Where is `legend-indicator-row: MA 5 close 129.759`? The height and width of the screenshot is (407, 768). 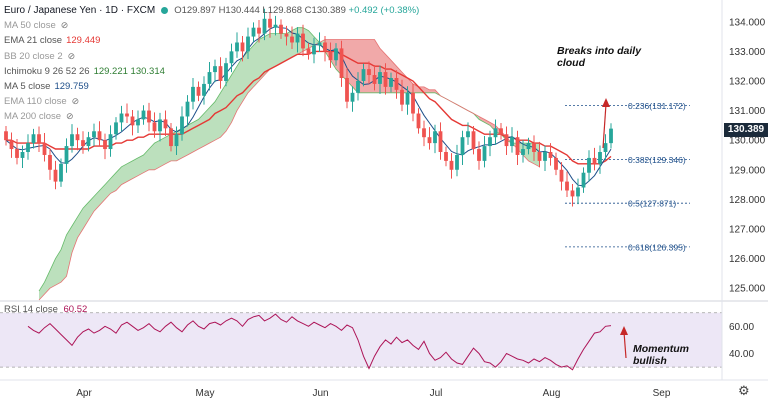
legend-indicator-row: MA 5 close 129.759 is located at coordinates (211, 86).